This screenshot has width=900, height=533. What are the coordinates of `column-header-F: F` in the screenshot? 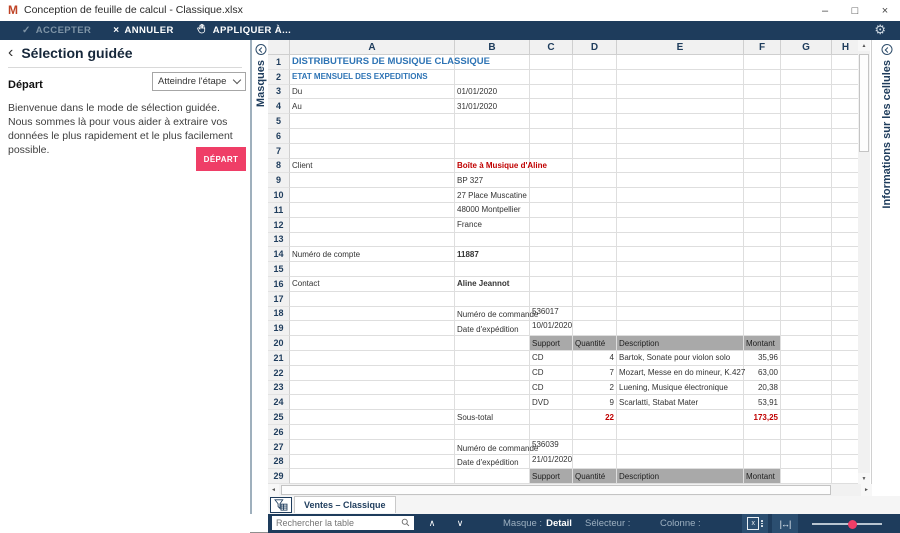 It's located at (762, 47).